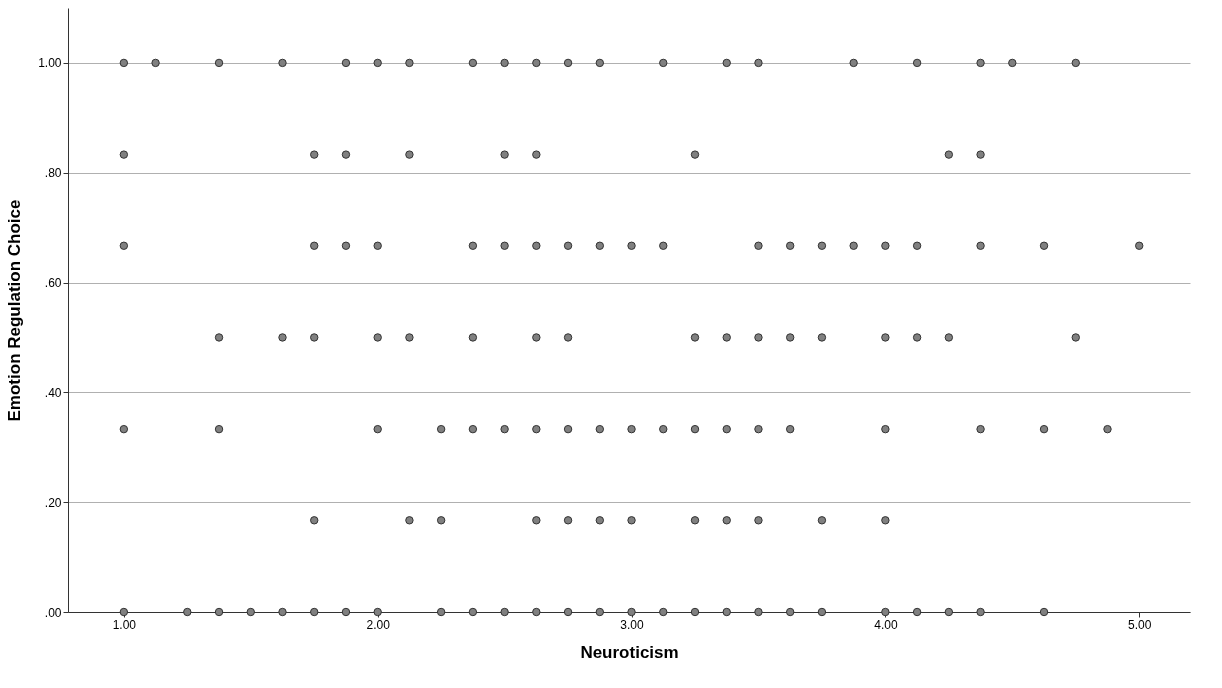 Image resolution: width=1222 pixels, height=688 pixels. What do you see at coordinates (50, 63) in the screenshot?
I see `y-tick-label: 1.00` at bounding box center [50, 63].